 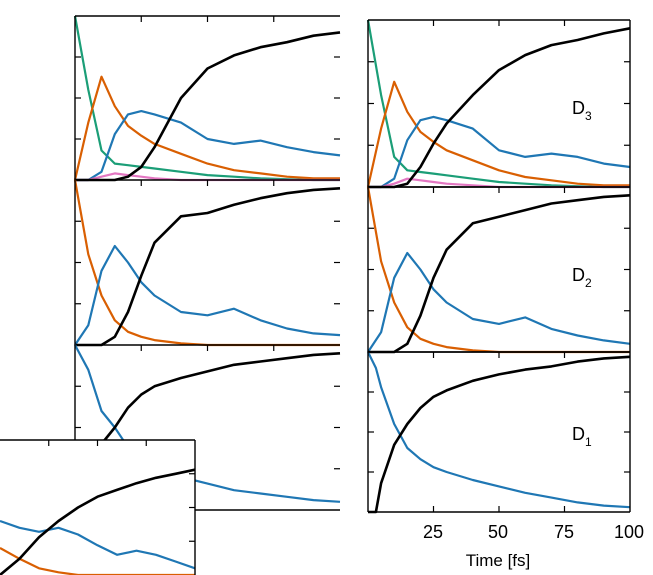 I want to click on xtick-label-100: 100, so click(x=629, y=532).